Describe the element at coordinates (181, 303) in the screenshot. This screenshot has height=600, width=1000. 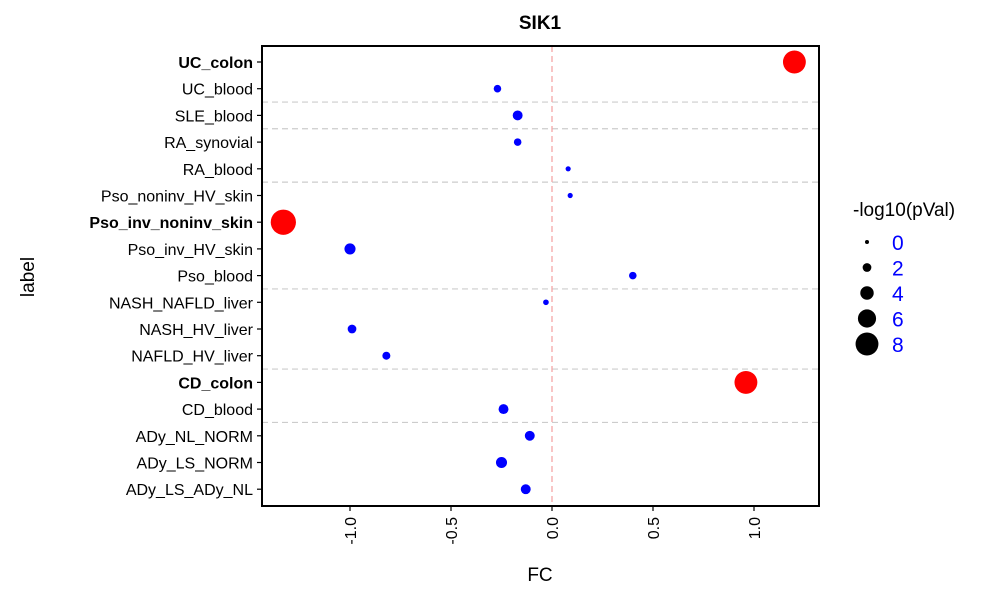
I see `y-tick-label: NASH_NAFLD_liver` at that location.